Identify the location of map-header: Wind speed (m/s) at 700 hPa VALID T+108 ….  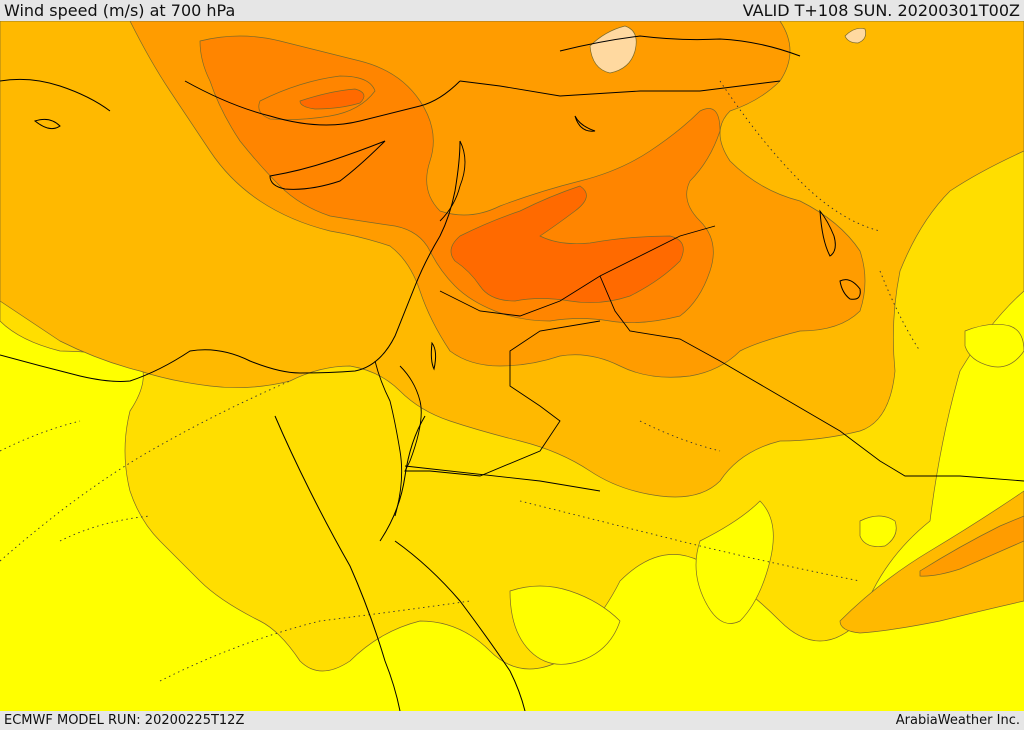
(512, 10).